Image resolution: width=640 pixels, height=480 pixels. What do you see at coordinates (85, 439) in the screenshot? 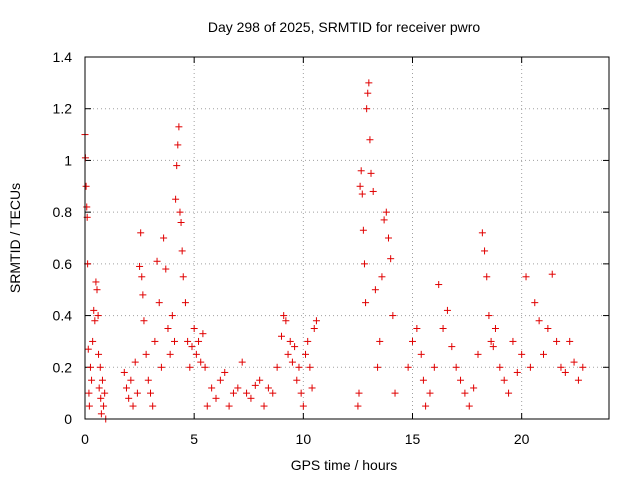
I see `x-tick-label: 0` at bounding box center [85, 439].